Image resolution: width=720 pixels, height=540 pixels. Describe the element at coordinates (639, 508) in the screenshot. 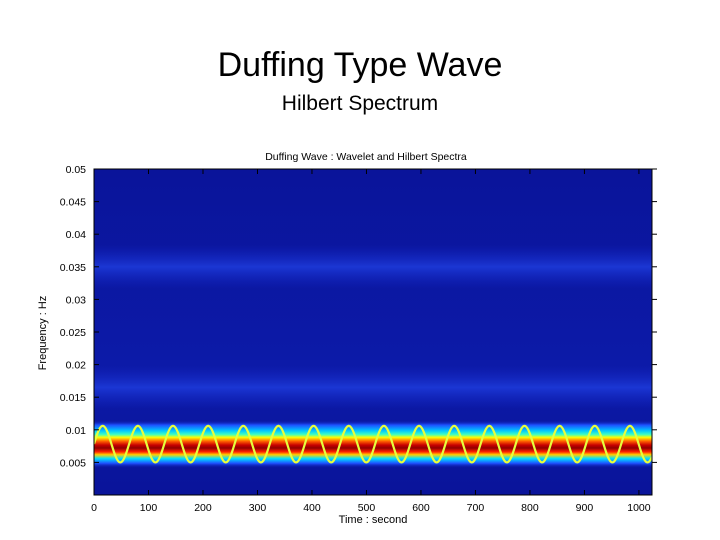

I see `x-tick-label: 1000` at that location.